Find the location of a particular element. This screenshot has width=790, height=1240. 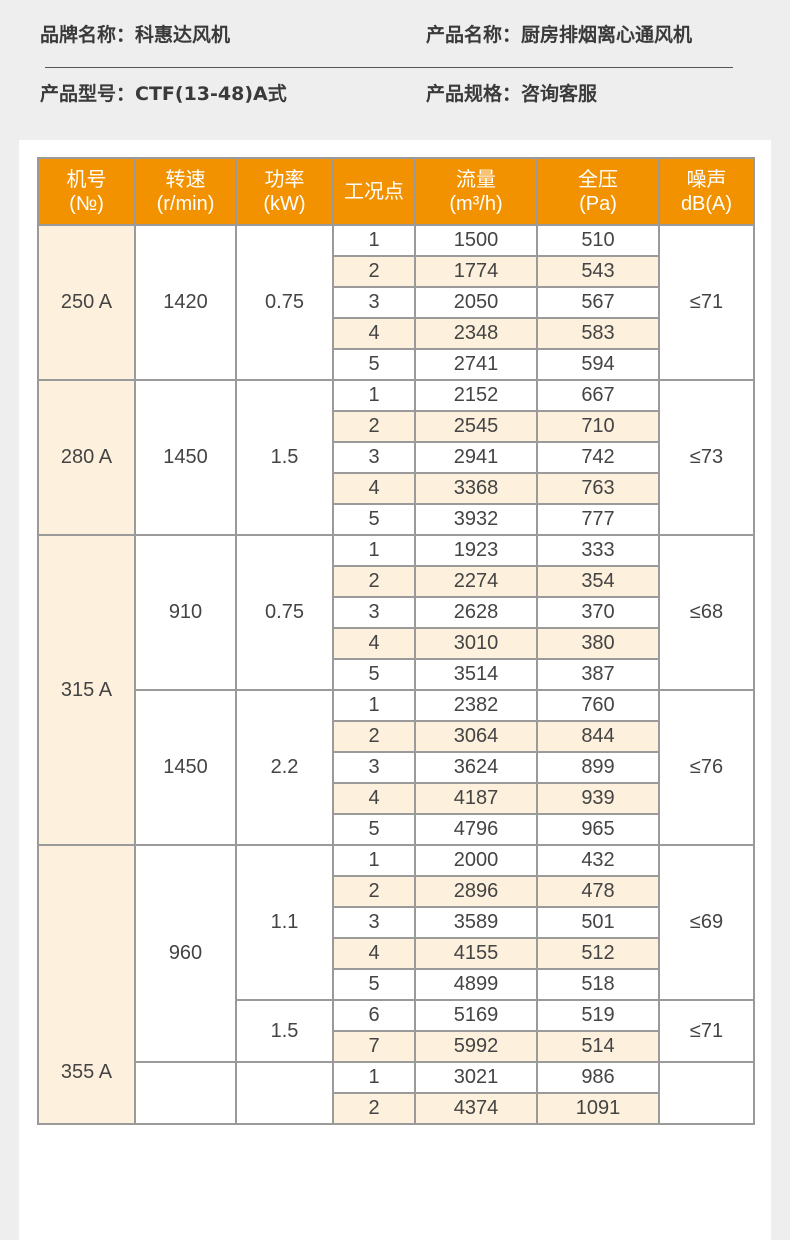

pressure-cell: 519 is located at coordinates (598, 1015).